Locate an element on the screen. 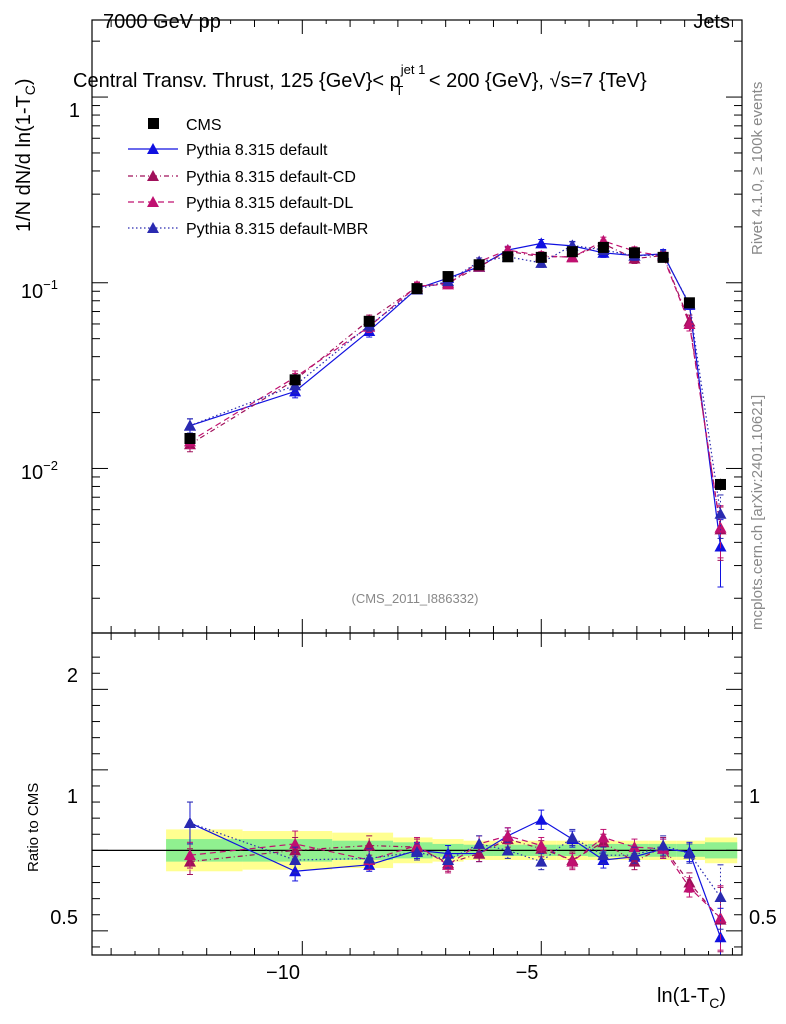 This screenshot has height=1024, width=786. ratio-line-mbr is located at coordinates (455, 860).